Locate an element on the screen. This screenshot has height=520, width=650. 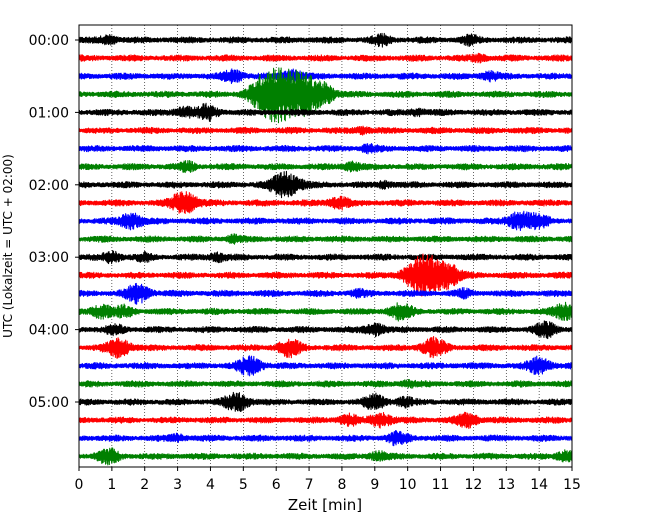
x-tick-label: 5 is located at coordinates (243, 485).